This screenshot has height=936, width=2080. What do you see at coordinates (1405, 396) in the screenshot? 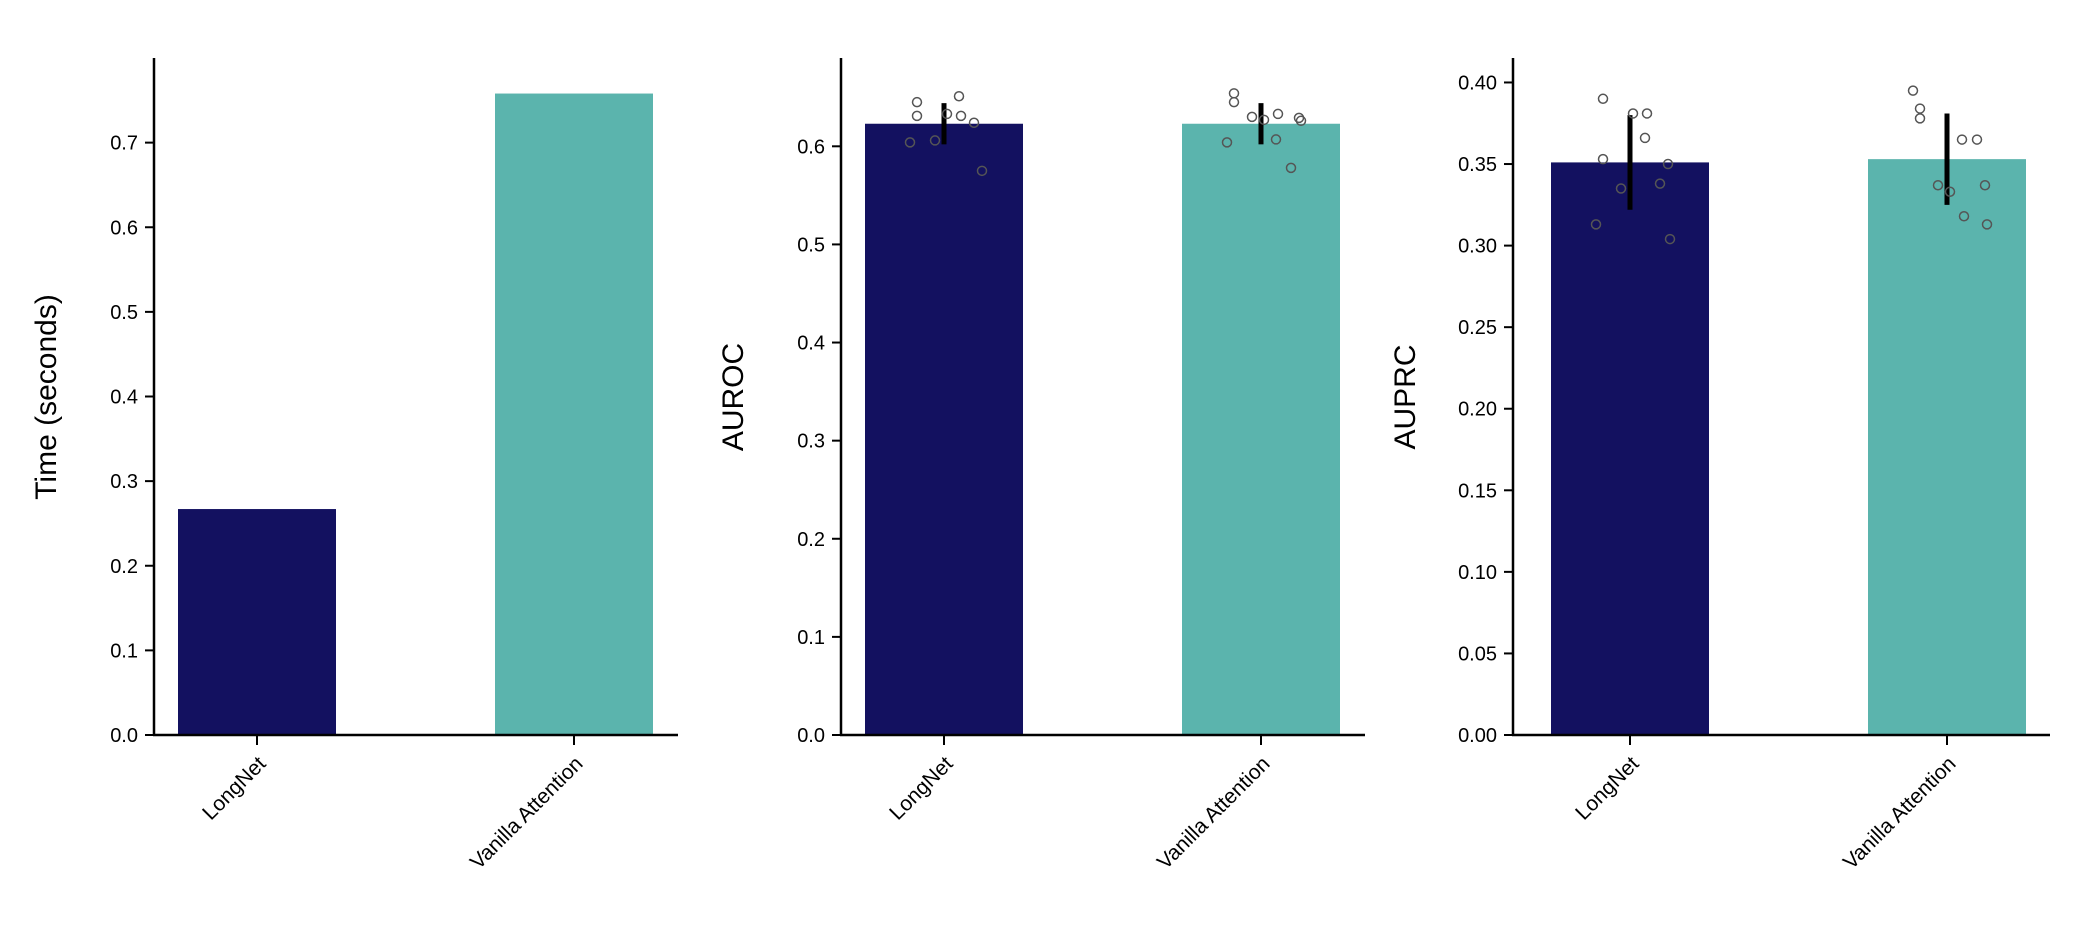
I see `y-axis-label: AUPRC` at bounding box center [1405, 396].